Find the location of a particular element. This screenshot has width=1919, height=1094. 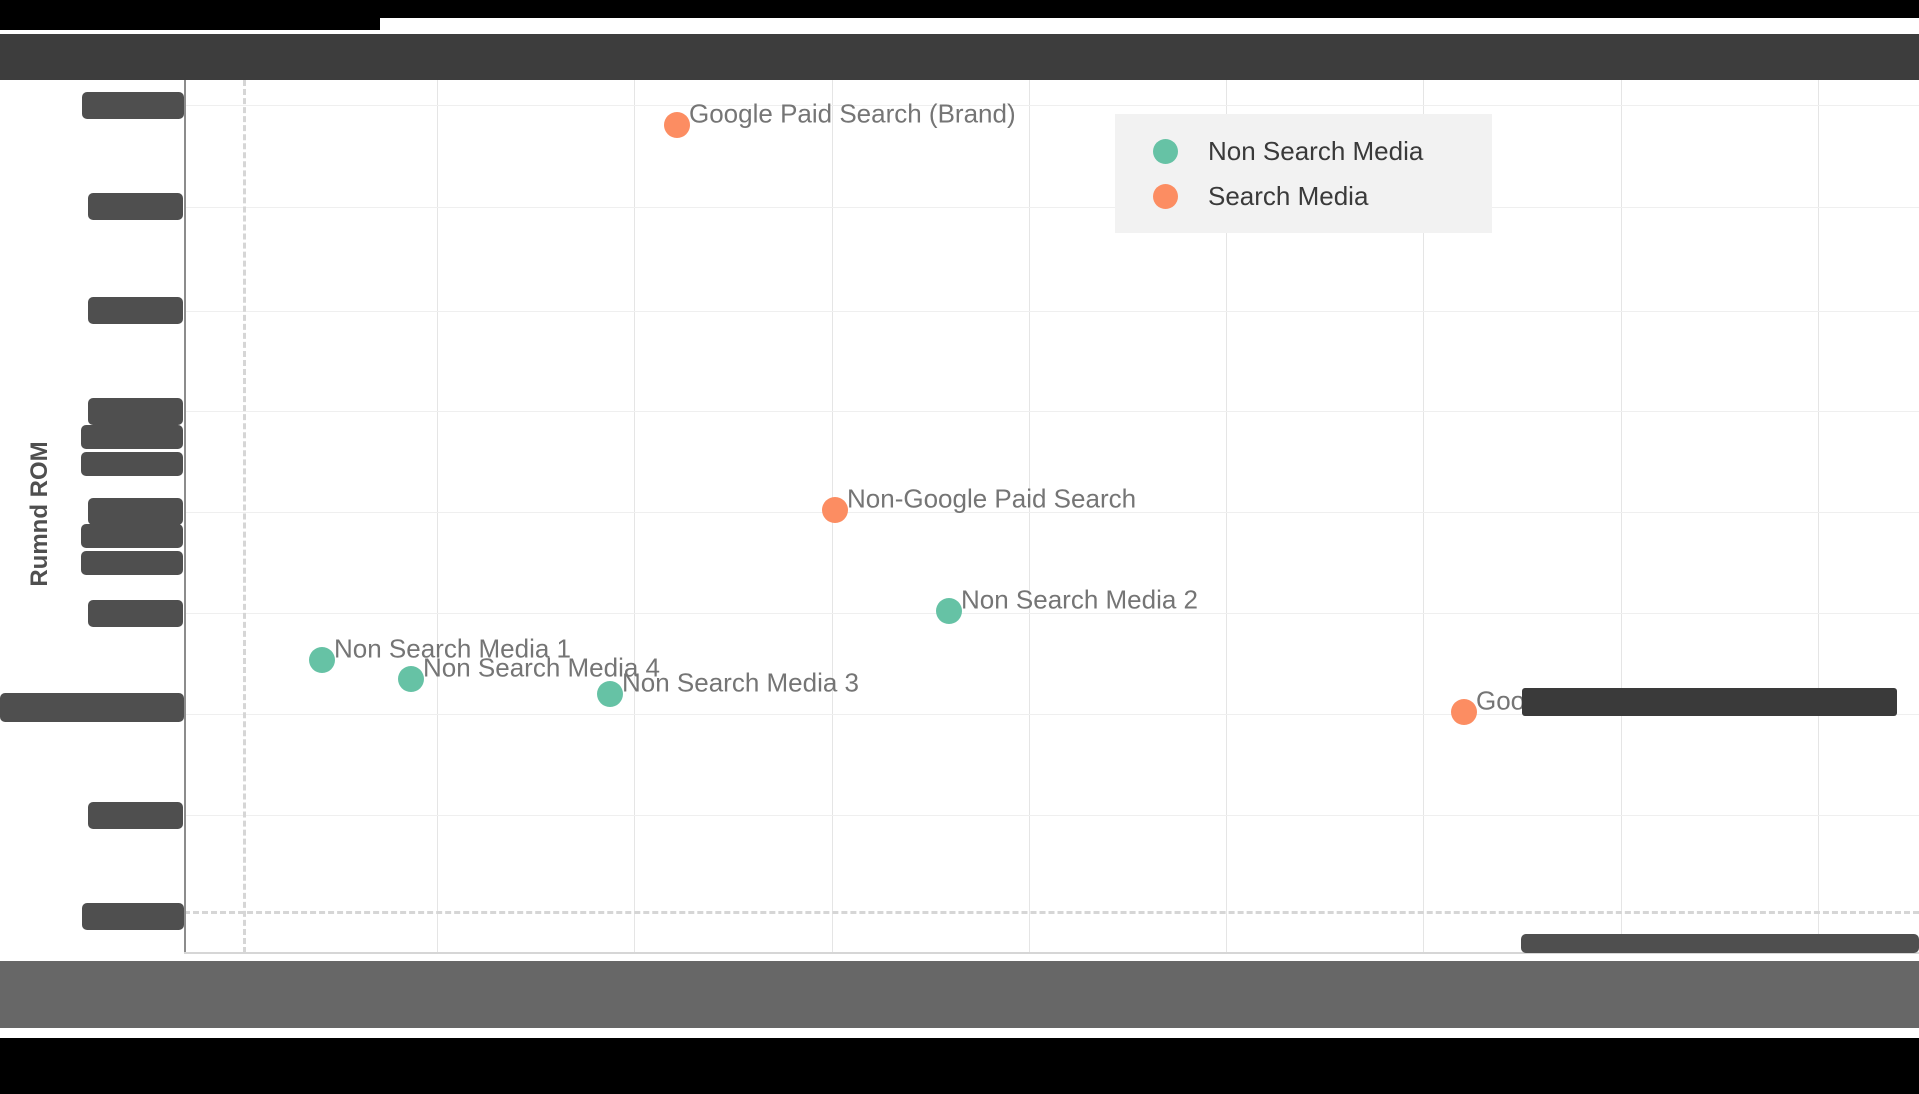

vertical-dashed-reference-line is located at coordinates (244, 516).